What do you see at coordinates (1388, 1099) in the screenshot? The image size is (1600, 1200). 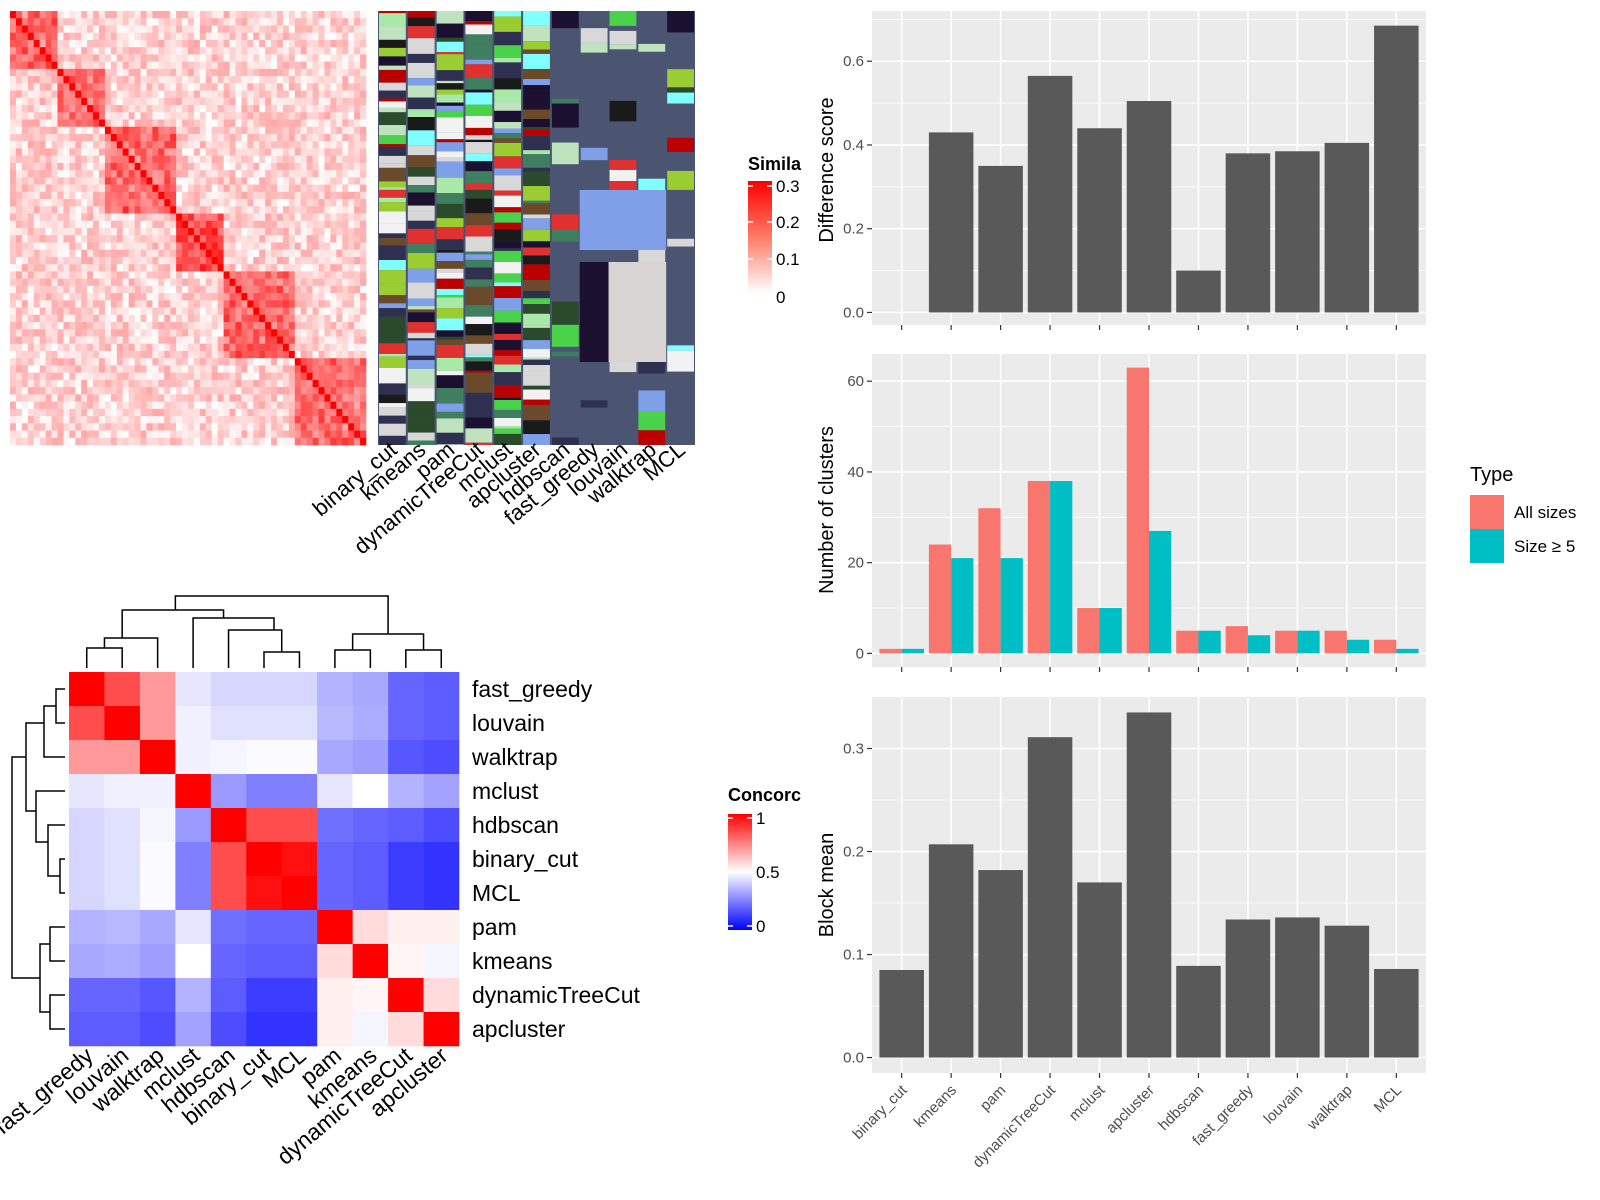 I see `x-tick-label-MCL: MCL` at bounding box center [1388, 1099].